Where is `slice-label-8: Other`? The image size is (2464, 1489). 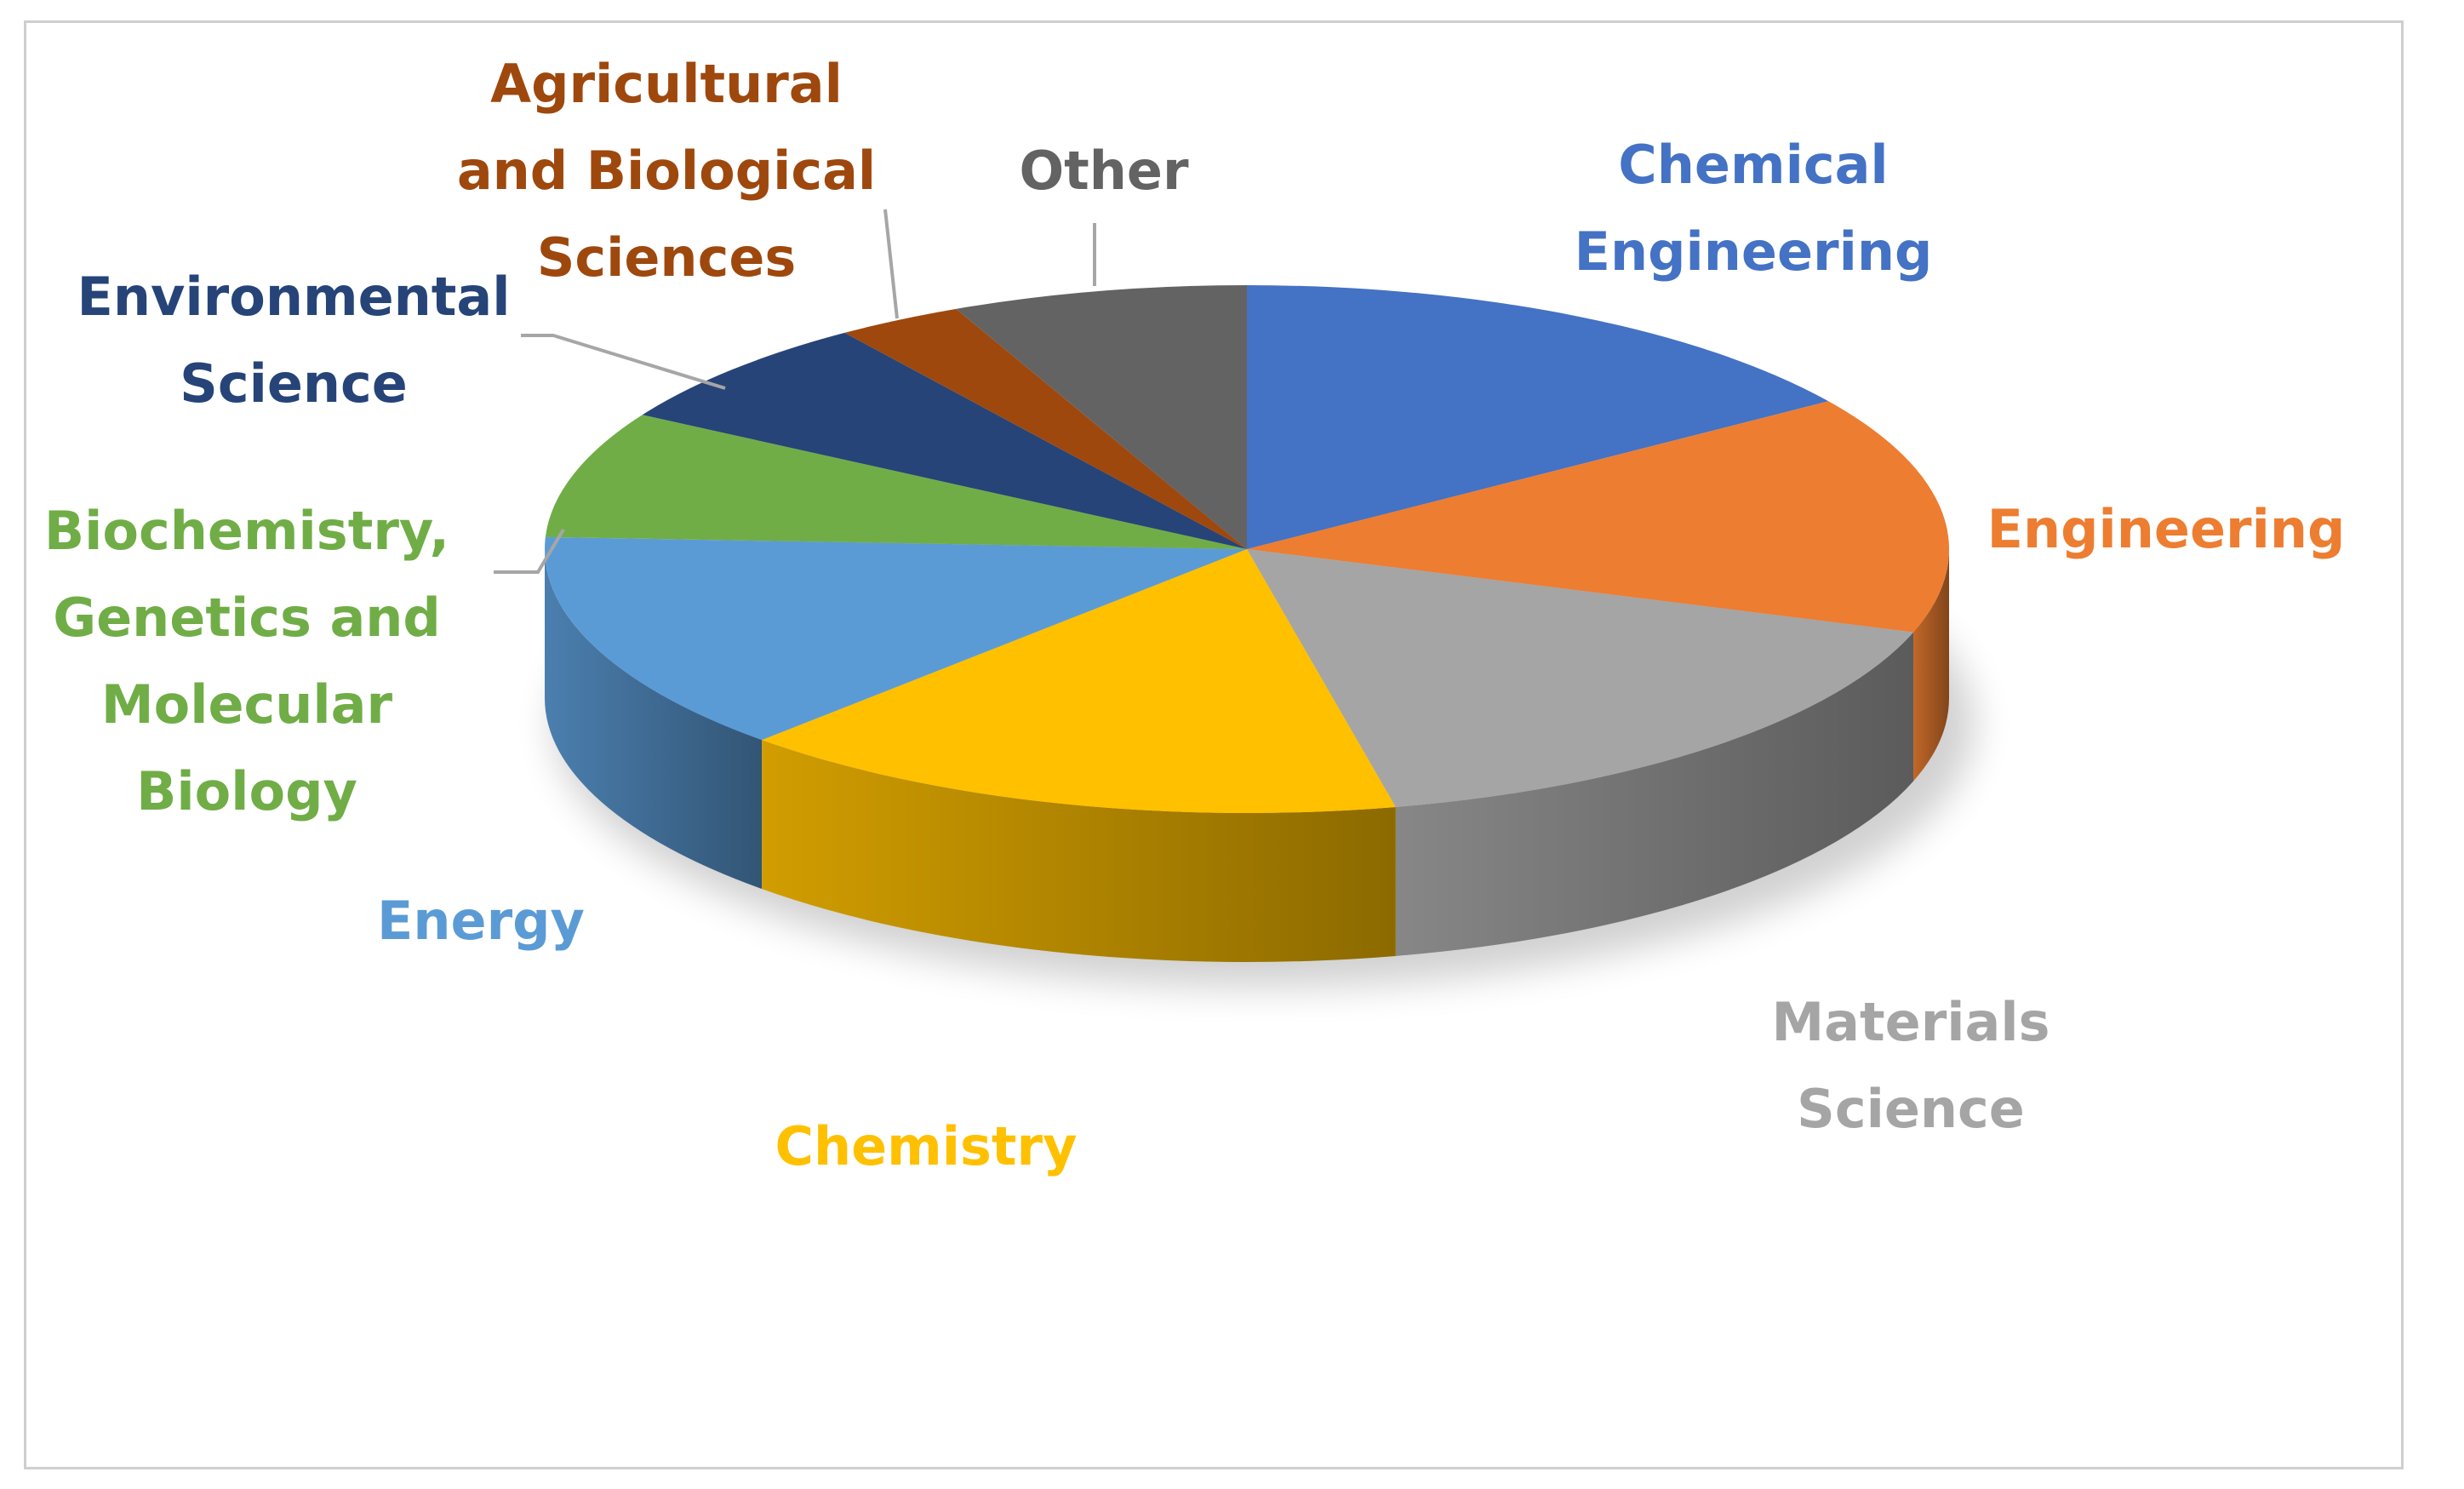
slice-label-8: Other is located at coordinates (1104, 171).